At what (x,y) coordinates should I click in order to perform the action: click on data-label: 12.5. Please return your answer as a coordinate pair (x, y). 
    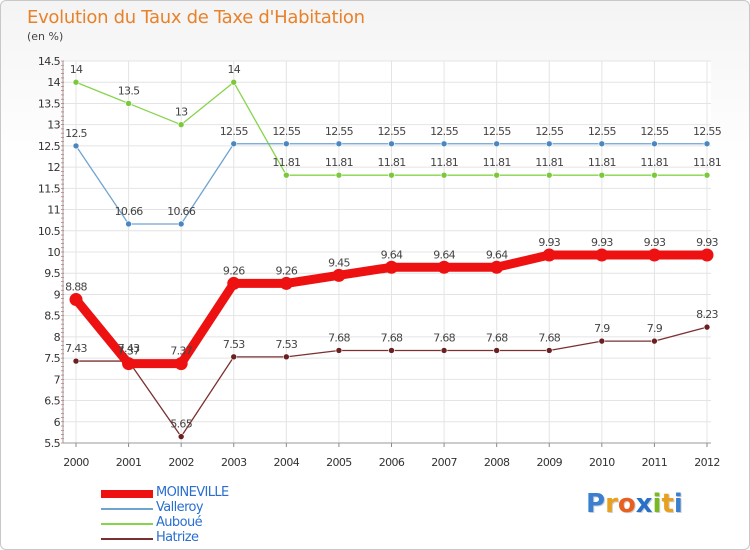
    Looking at the image, I should click on (76, 133).